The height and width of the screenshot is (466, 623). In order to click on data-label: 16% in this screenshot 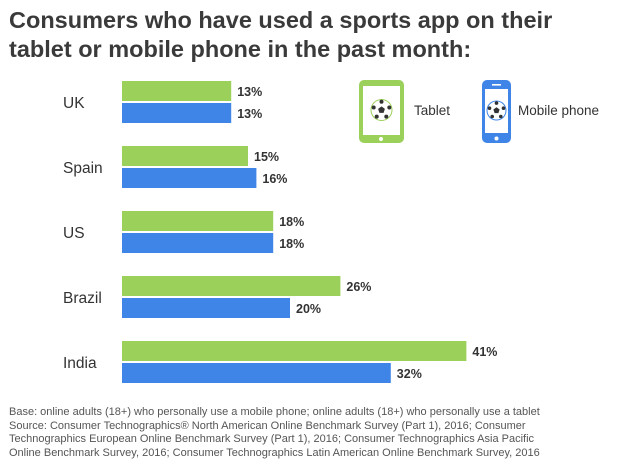, I will do `click(274, 179)`.